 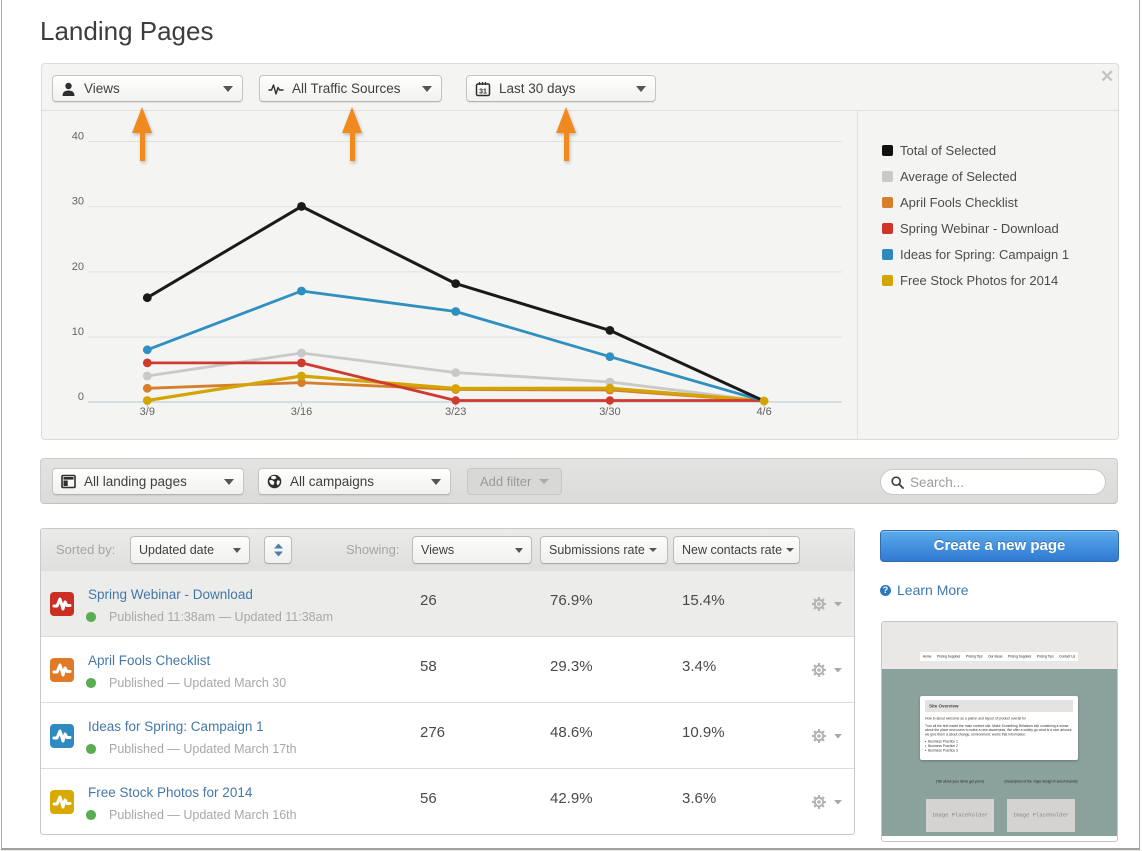 I want to click on svg-text: 20, so click(x=78, y=267).